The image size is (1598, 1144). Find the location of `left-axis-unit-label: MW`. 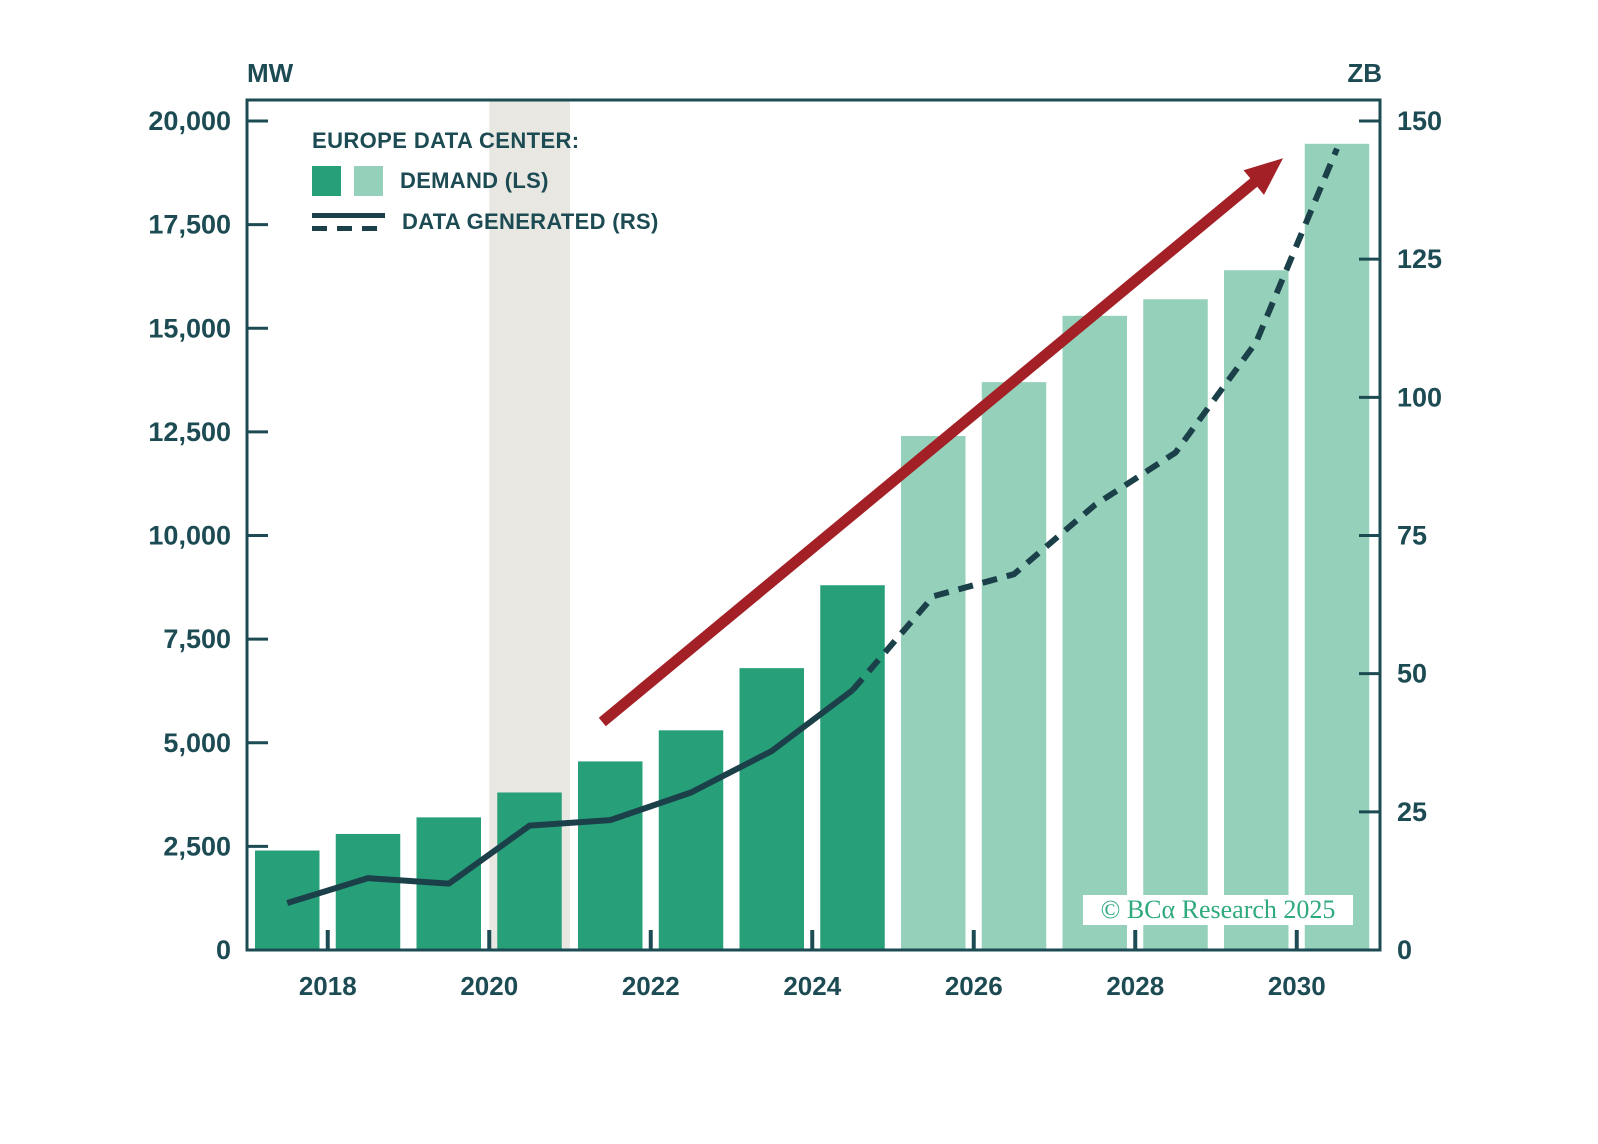

left-axis-unit-label: MW is located at coordinates (270, 73).